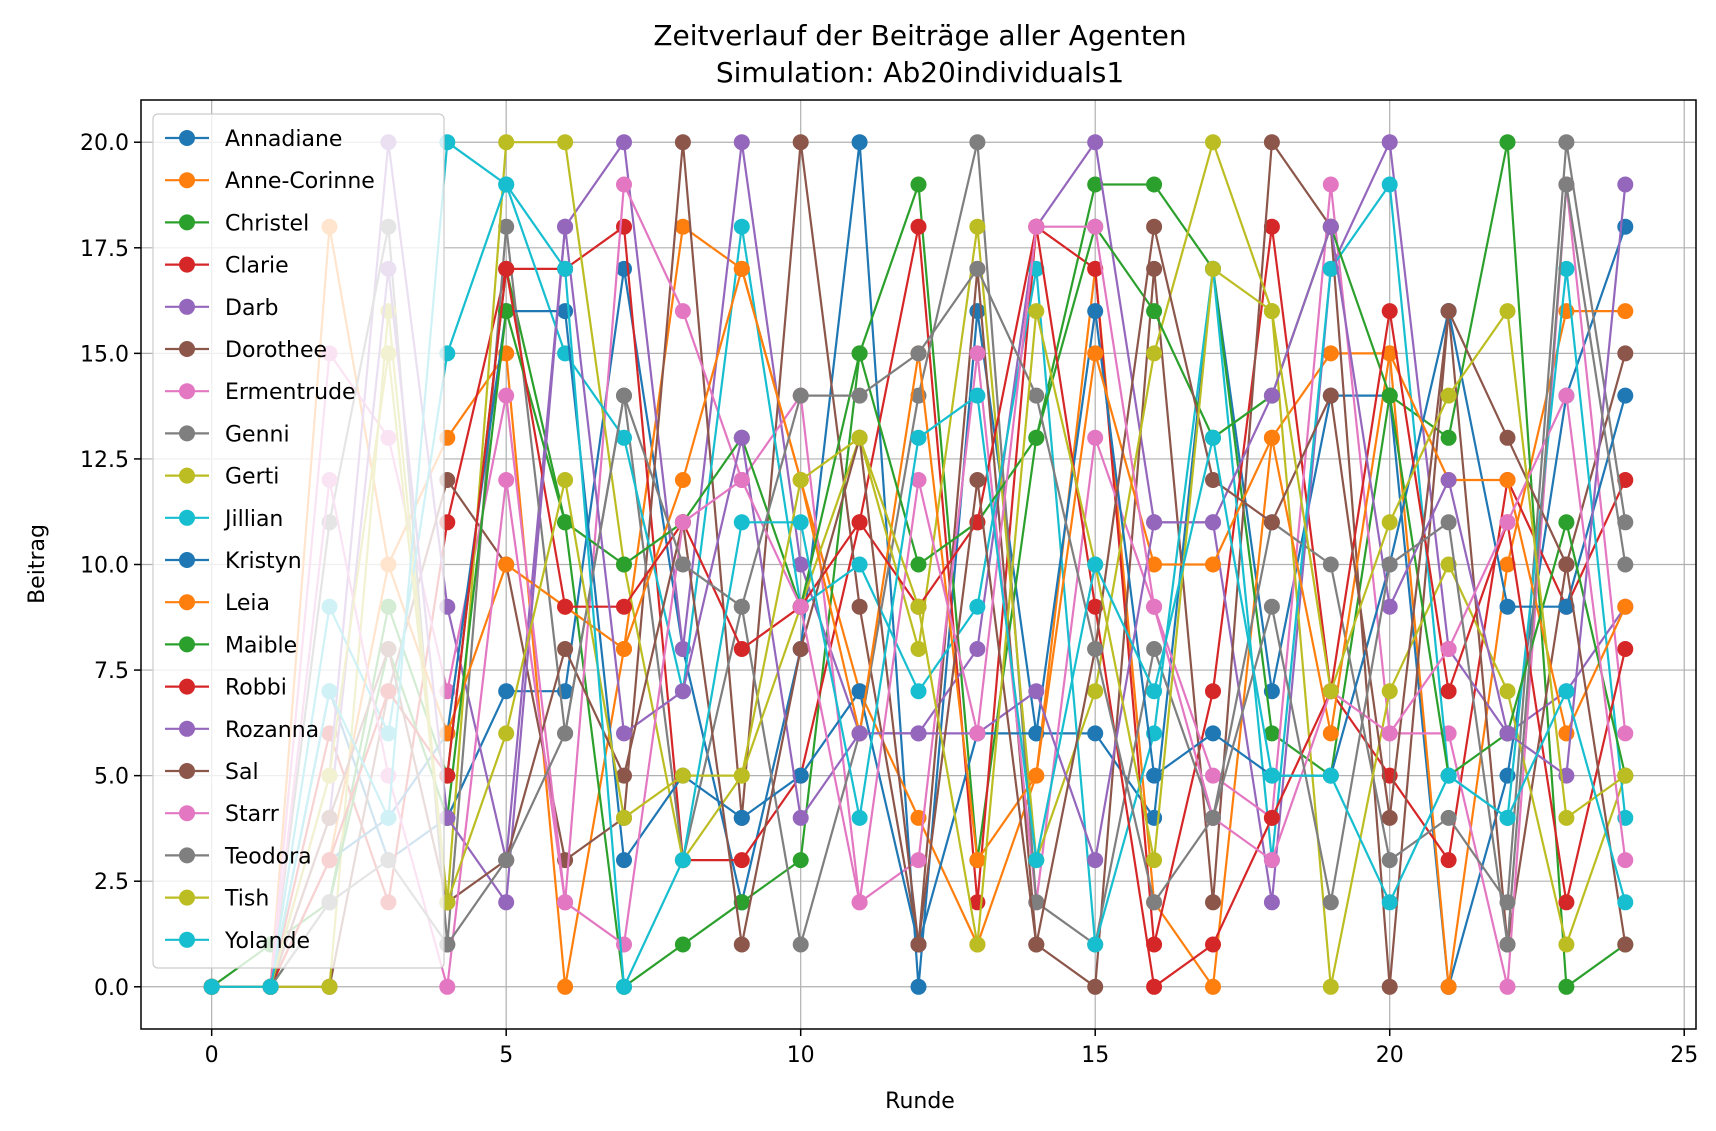 This screenshot has height=1131, width=1716. What do you see at coordinates (221, 308) in the screenshot?
I see `legend-item: Darb` at bounding box center [221, 308].